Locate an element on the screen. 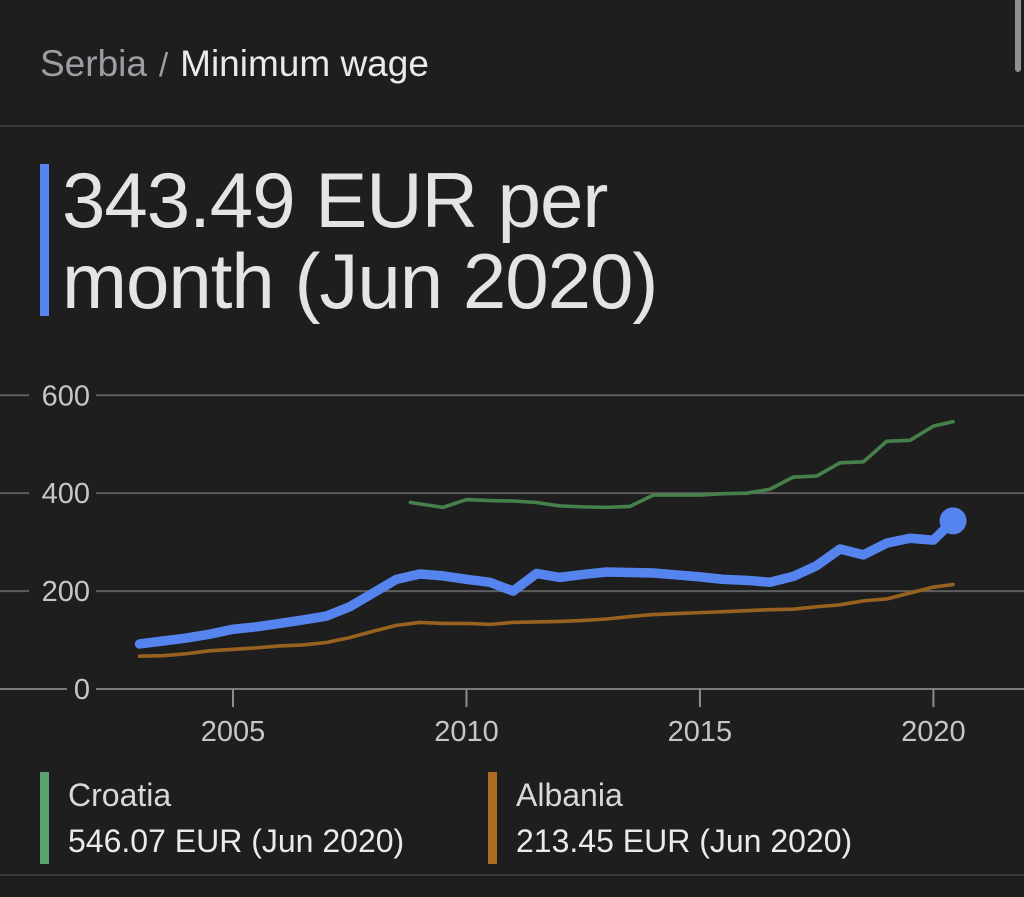 Image resolution: width=1024 pixels, height=897 pixels. x-axis-label-2005: 2005 is located at coordinates (233, 731).